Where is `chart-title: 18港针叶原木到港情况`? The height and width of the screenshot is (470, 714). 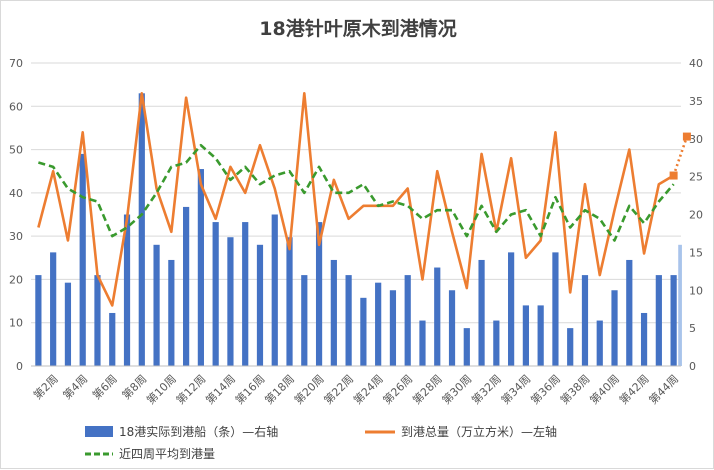 chart-title: 18港针叶原木到港情况 is located at coordinates (357, 28).